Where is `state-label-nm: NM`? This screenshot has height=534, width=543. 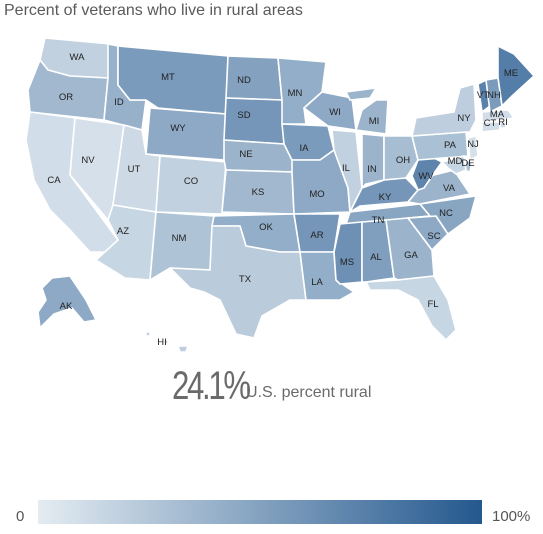
state-label-nm: NM is located at coordinates (179, 238).